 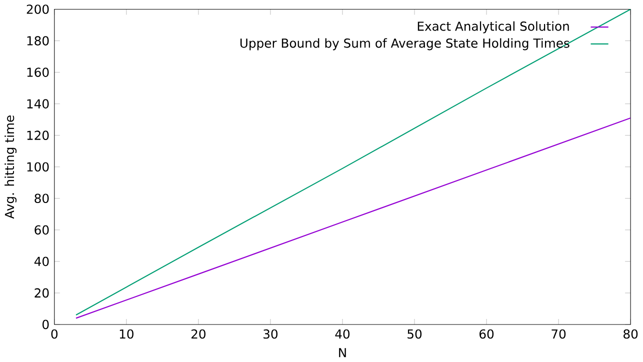 I want to click on y-tick-label: 20, so click(x=41, y=293).